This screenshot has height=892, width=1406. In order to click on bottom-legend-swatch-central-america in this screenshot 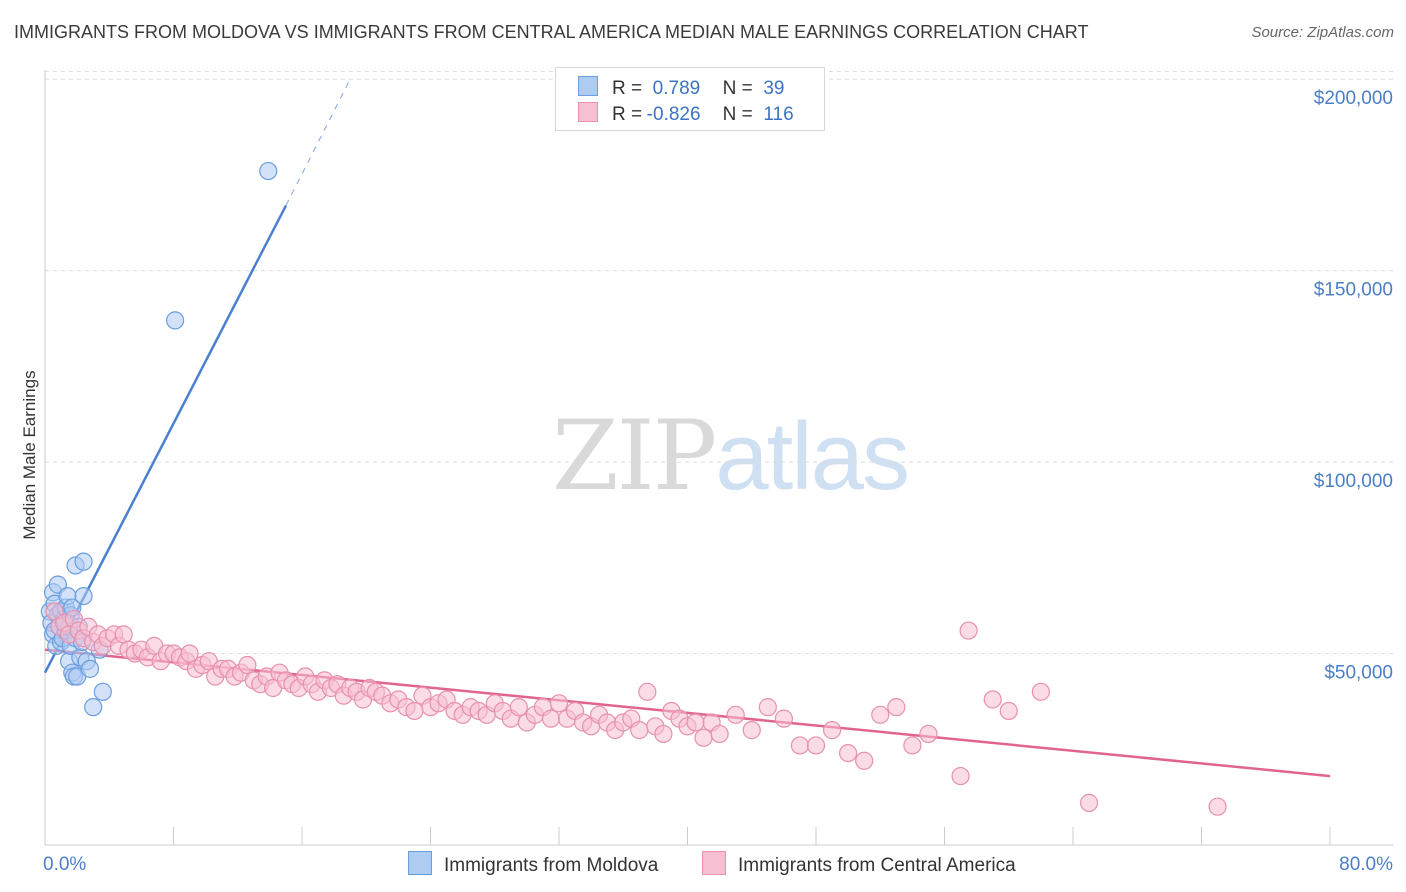, I will do `click(714, 863)`.